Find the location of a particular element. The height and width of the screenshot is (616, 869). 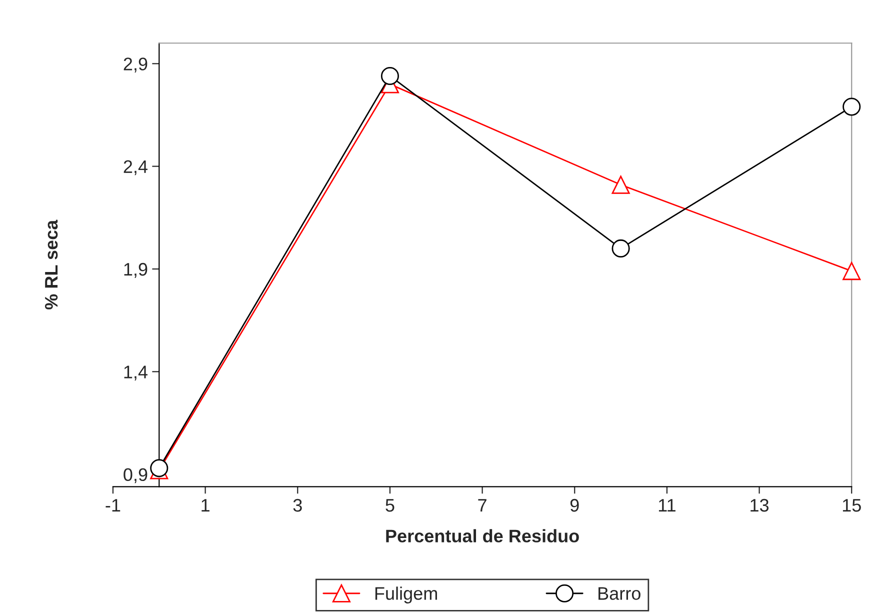

x-tick-label: 9 is located at coordinates (574, 505).